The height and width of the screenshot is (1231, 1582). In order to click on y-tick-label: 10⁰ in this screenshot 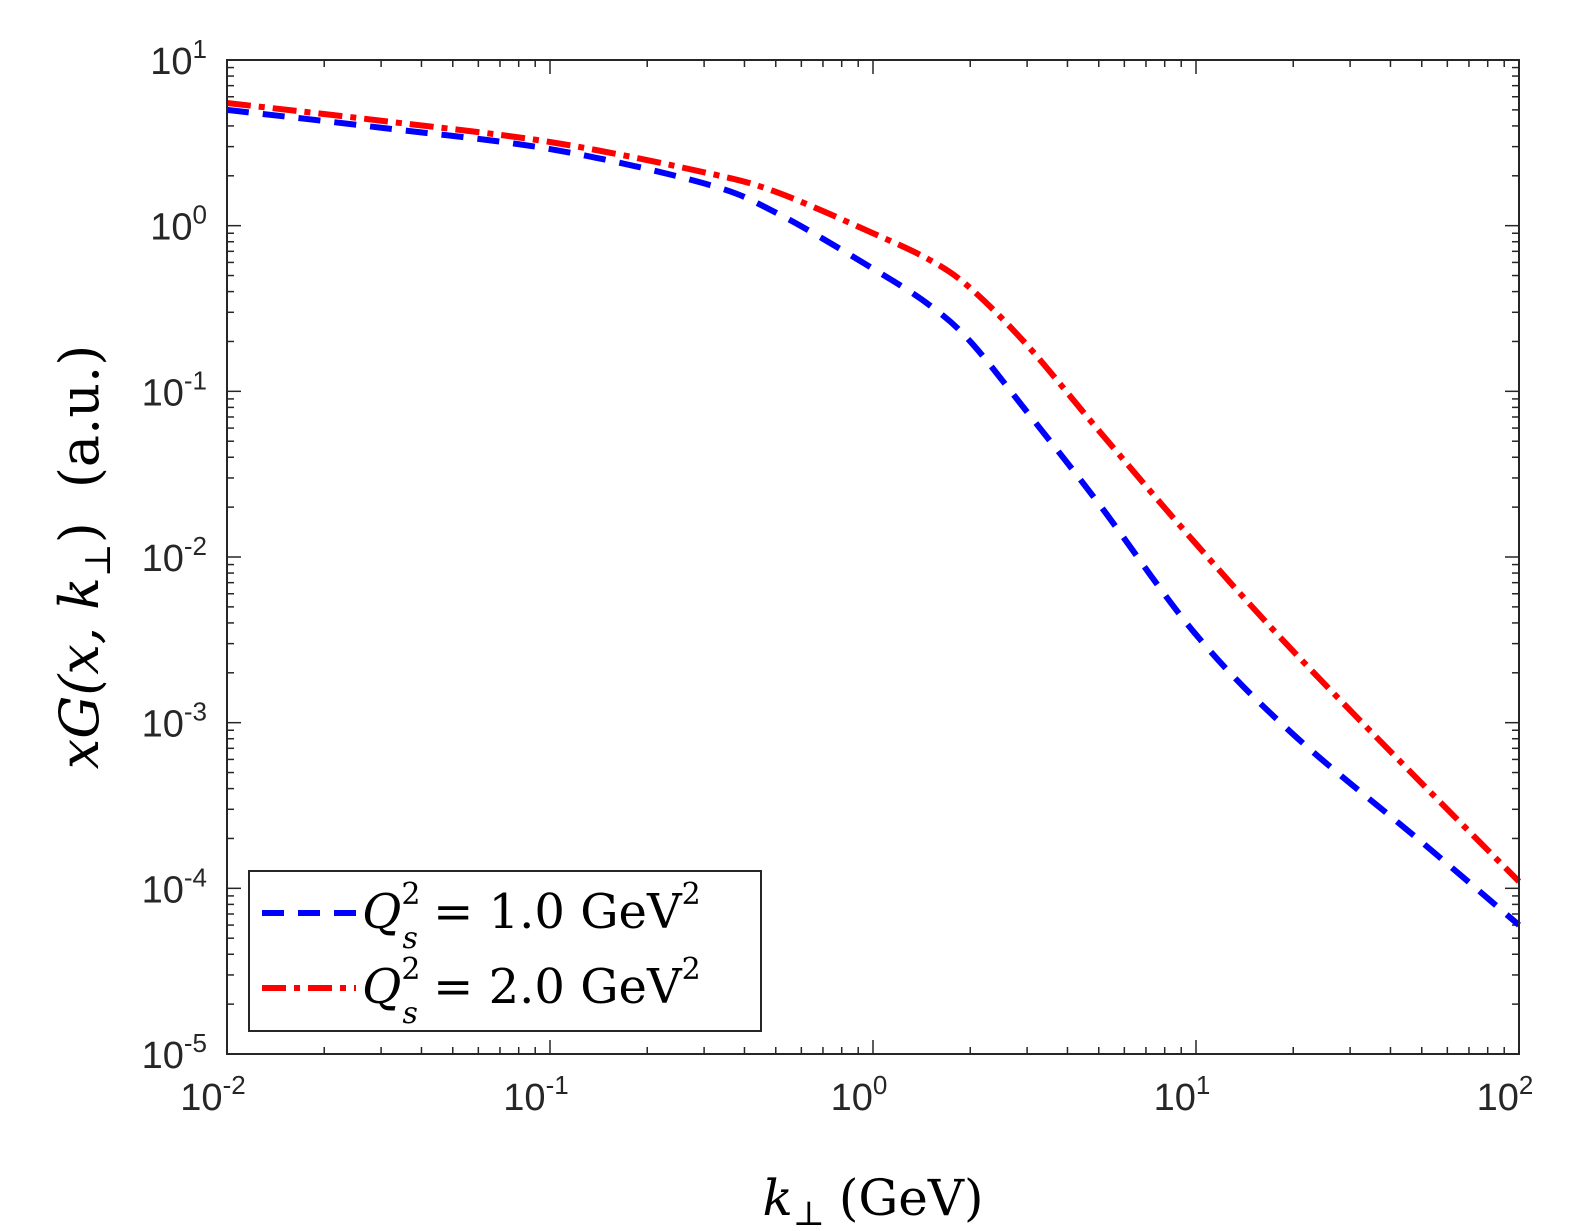, I will do `click(178, 224)`.